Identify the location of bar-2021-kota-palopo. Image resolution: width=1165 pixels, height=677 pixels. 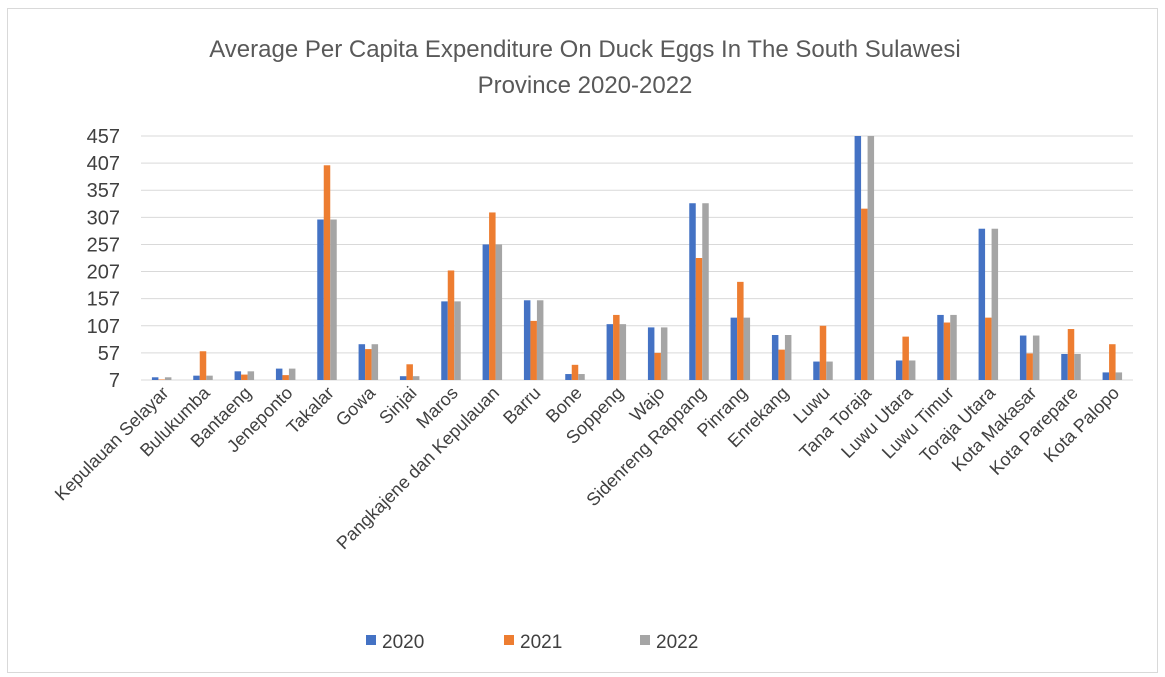
(1112, 362).